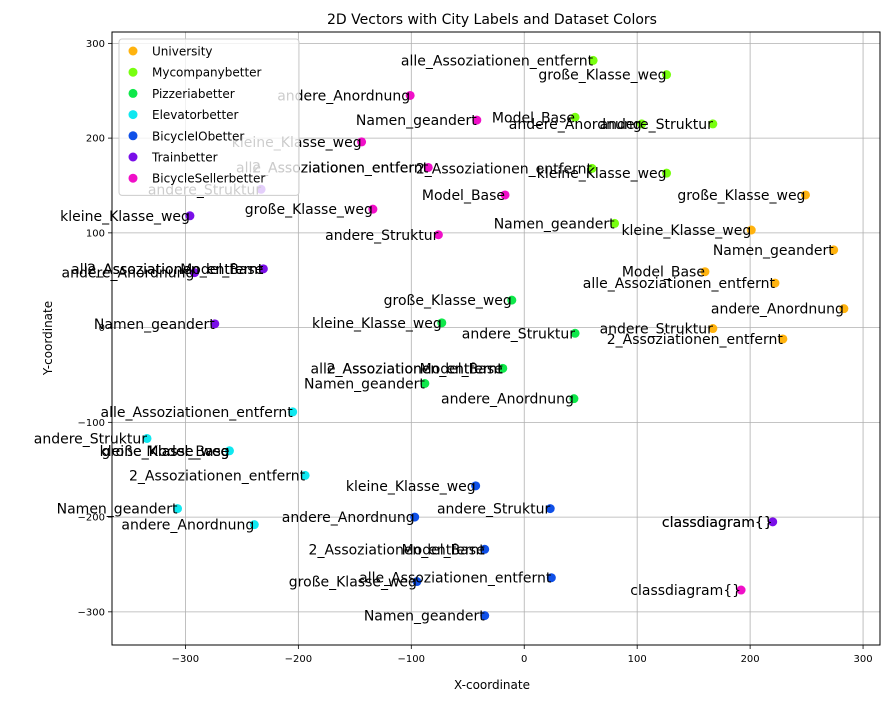 Image resolution: width=895 pixels, height=701 pixels. I want to click on legend-entry: Mycompanybetter, so click(207, 73).